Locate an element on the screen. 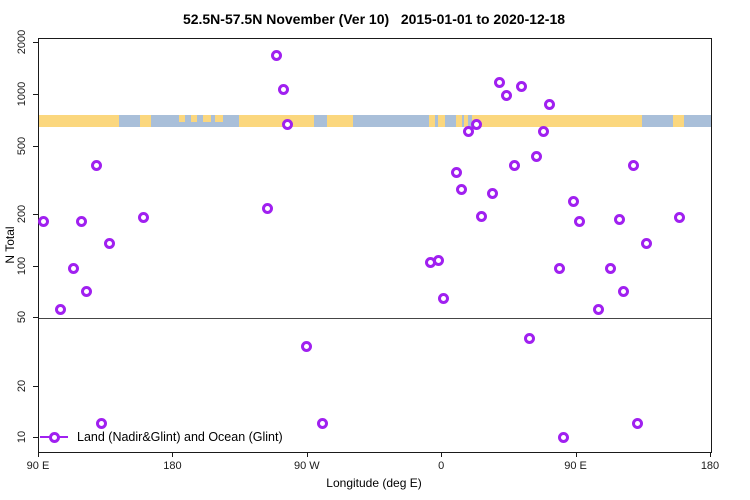 The width and height of the screenshot is (750, 500). y-tick-label: 100 is located at coordinates (22, 265).